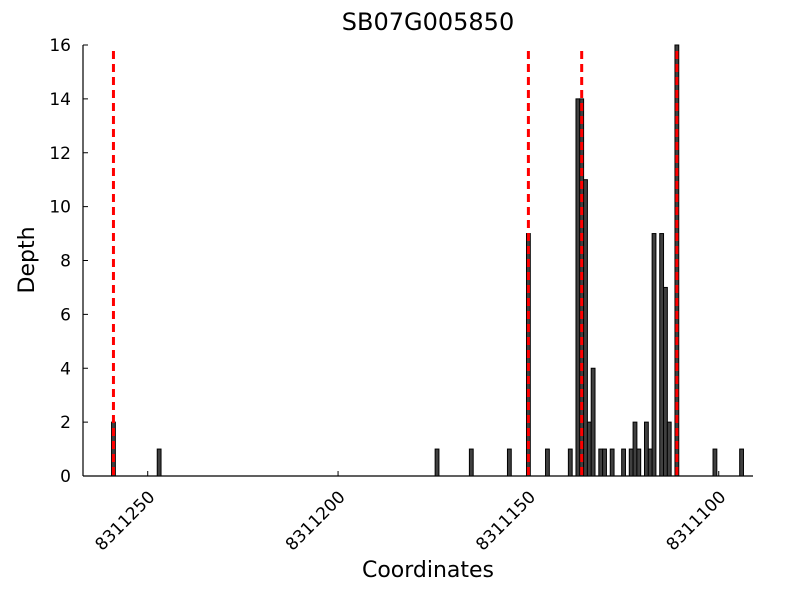  What do you see at coordinates (60, 100) in the screenshot?
I see `y-tick-label: 14` at bounding box center [60, 100].